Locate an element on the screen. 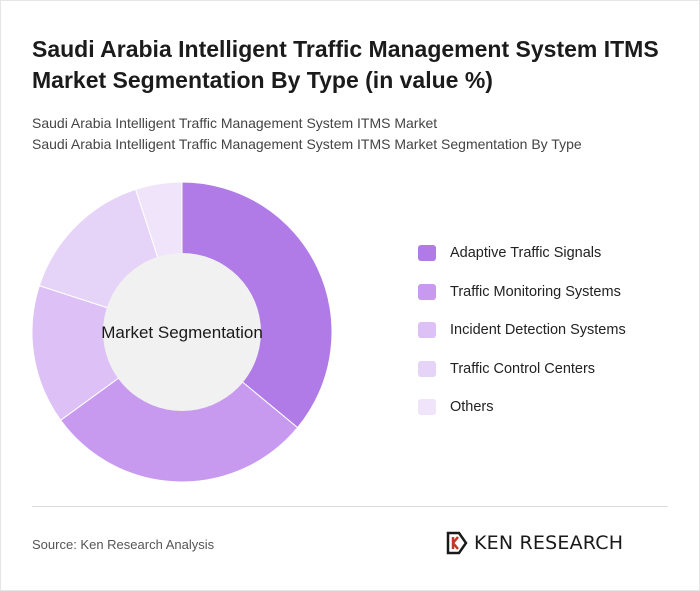  legend-label: Traffic Monitoring Systems is located at coordinates (535, 291).